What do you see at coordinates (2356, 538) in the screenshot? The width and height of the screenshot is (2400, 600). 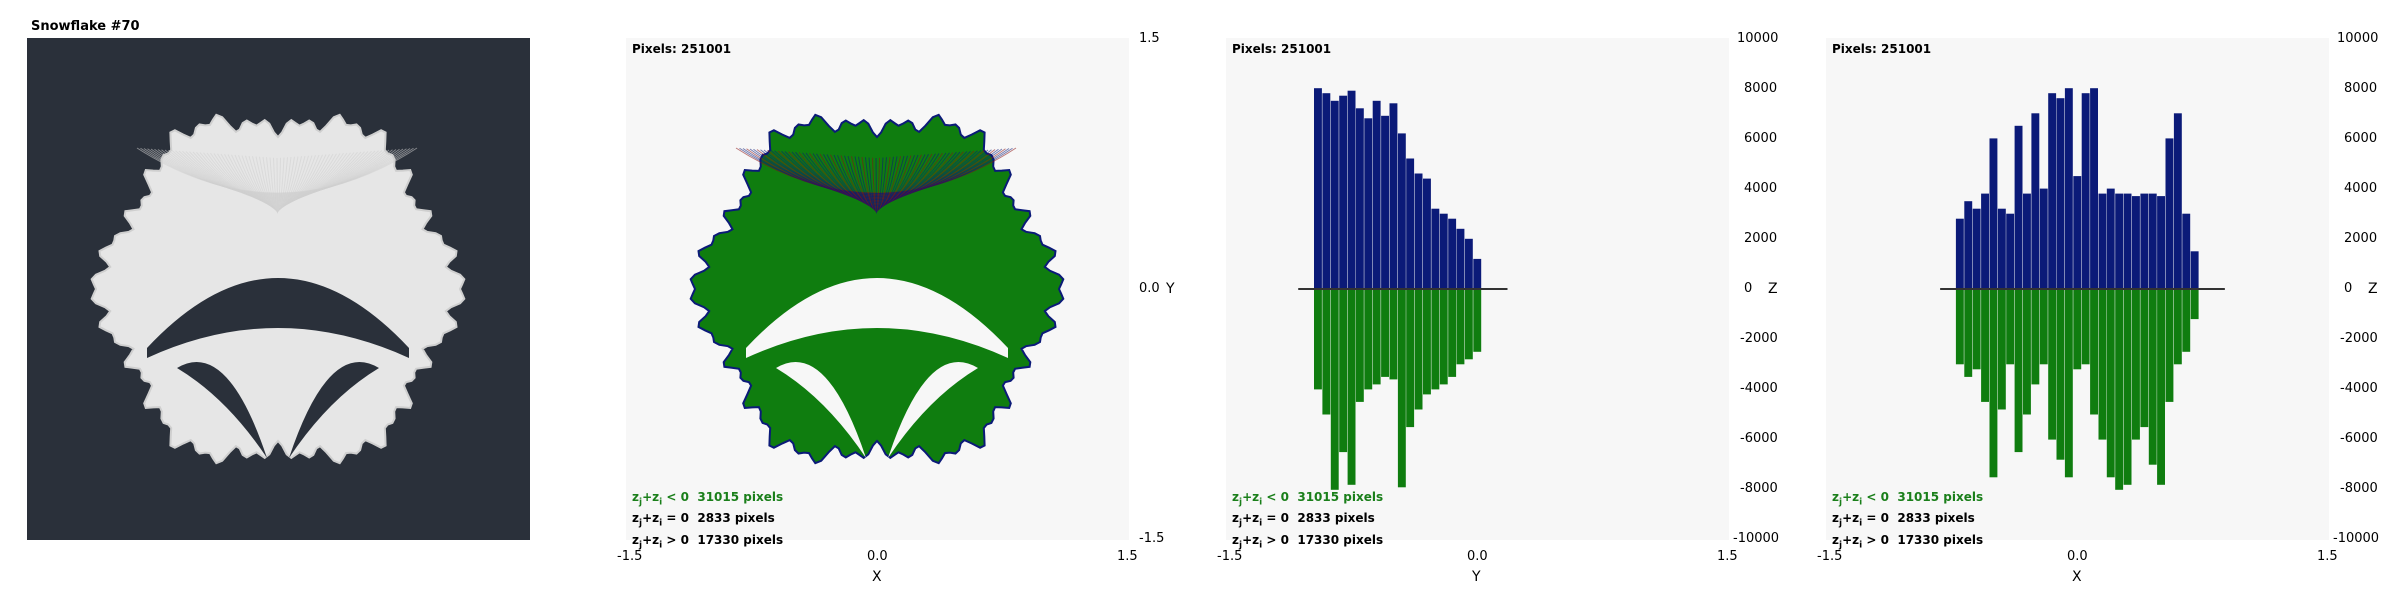 I see `xz-right-tick-10: -10000` at bounding box center [2356, 538].